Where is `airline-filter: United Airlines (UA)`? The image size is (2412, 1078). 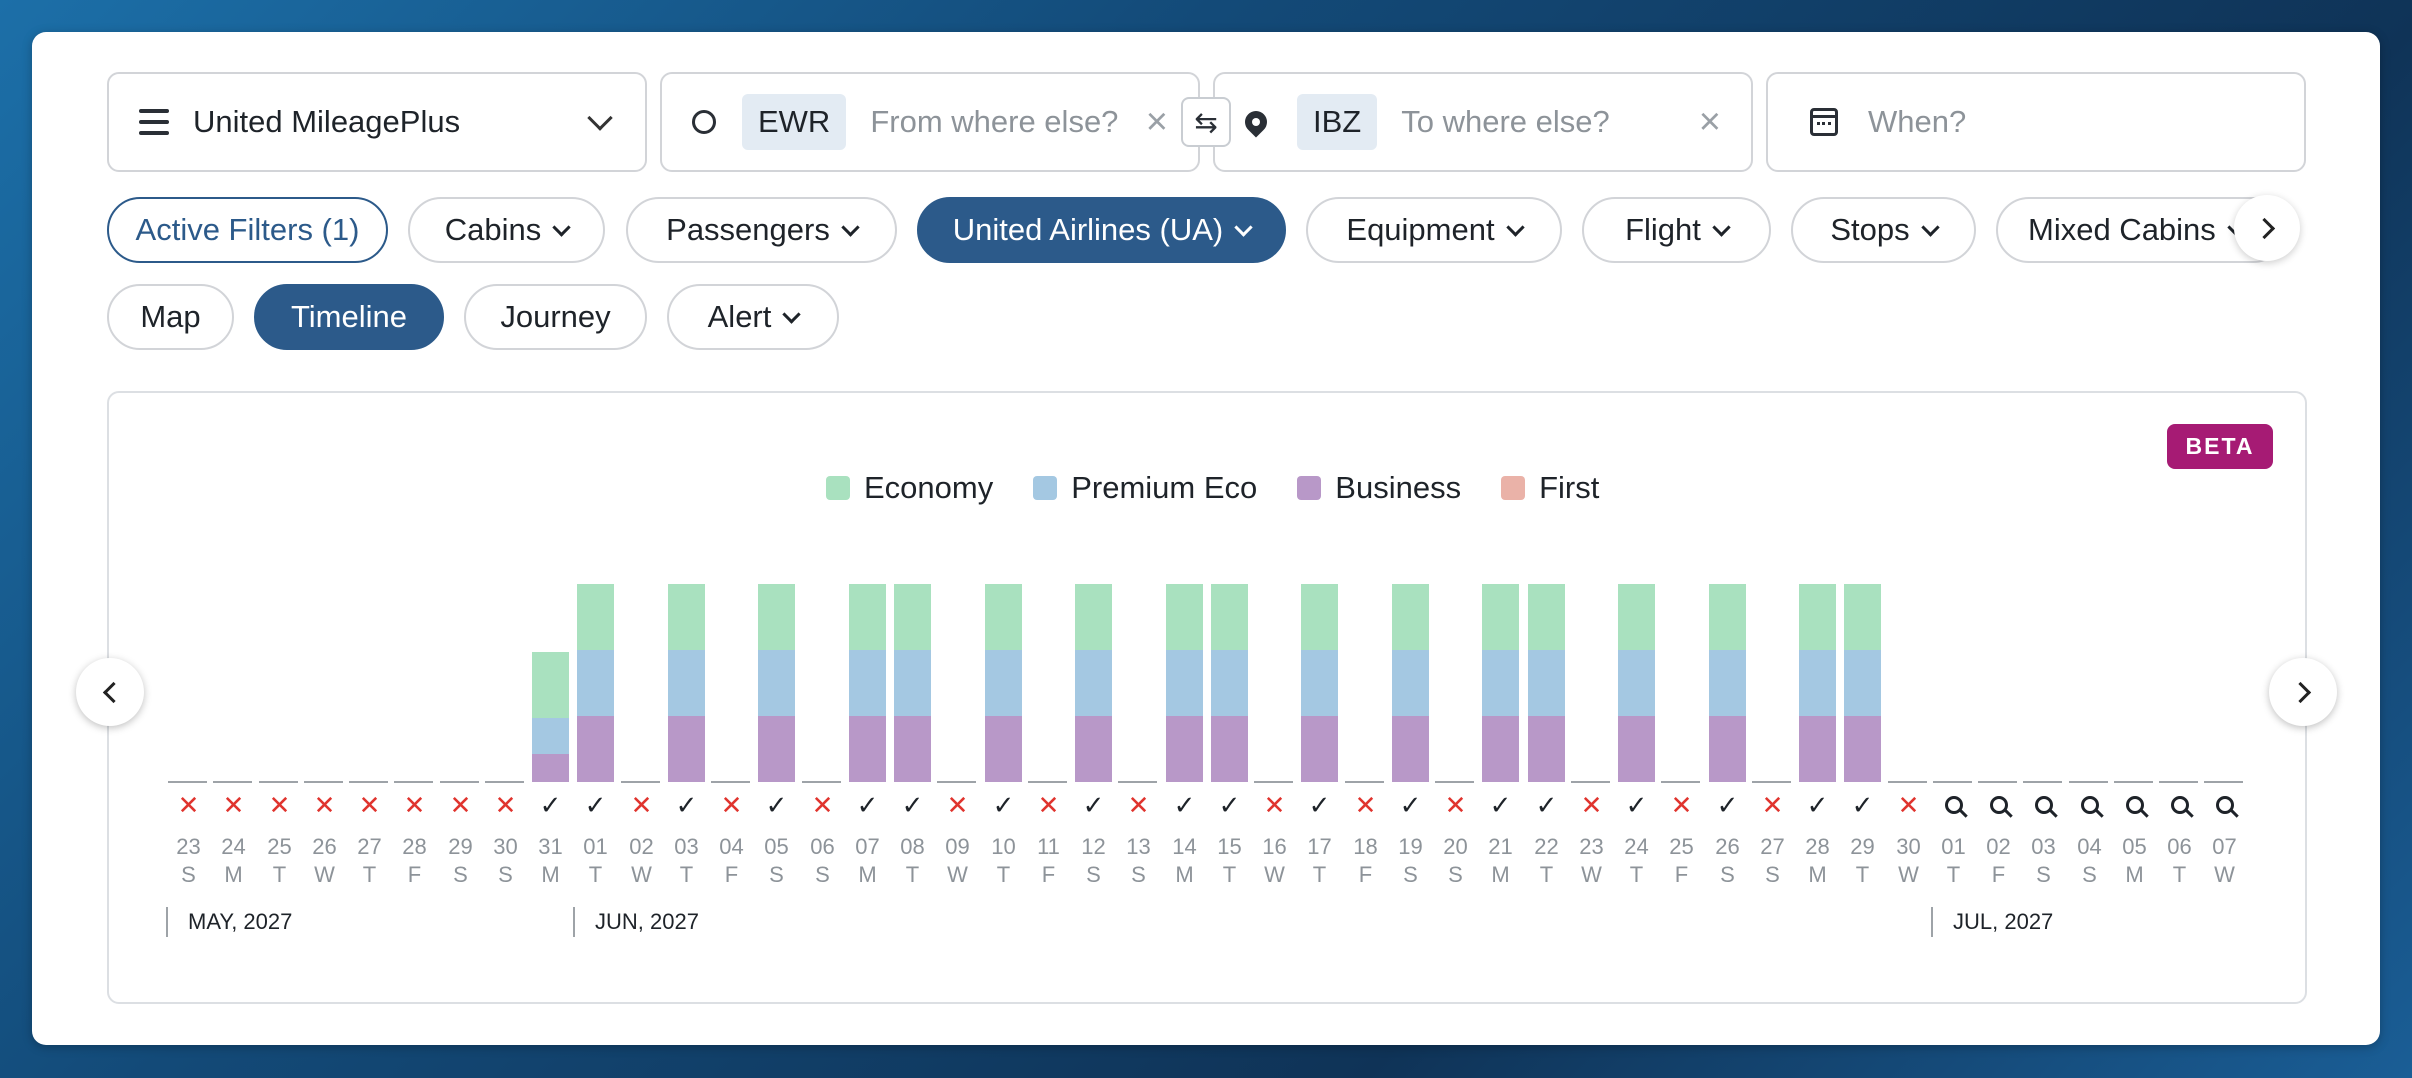
airline-filter: United Airlines (UA) is located at coordinates (1101, 230).